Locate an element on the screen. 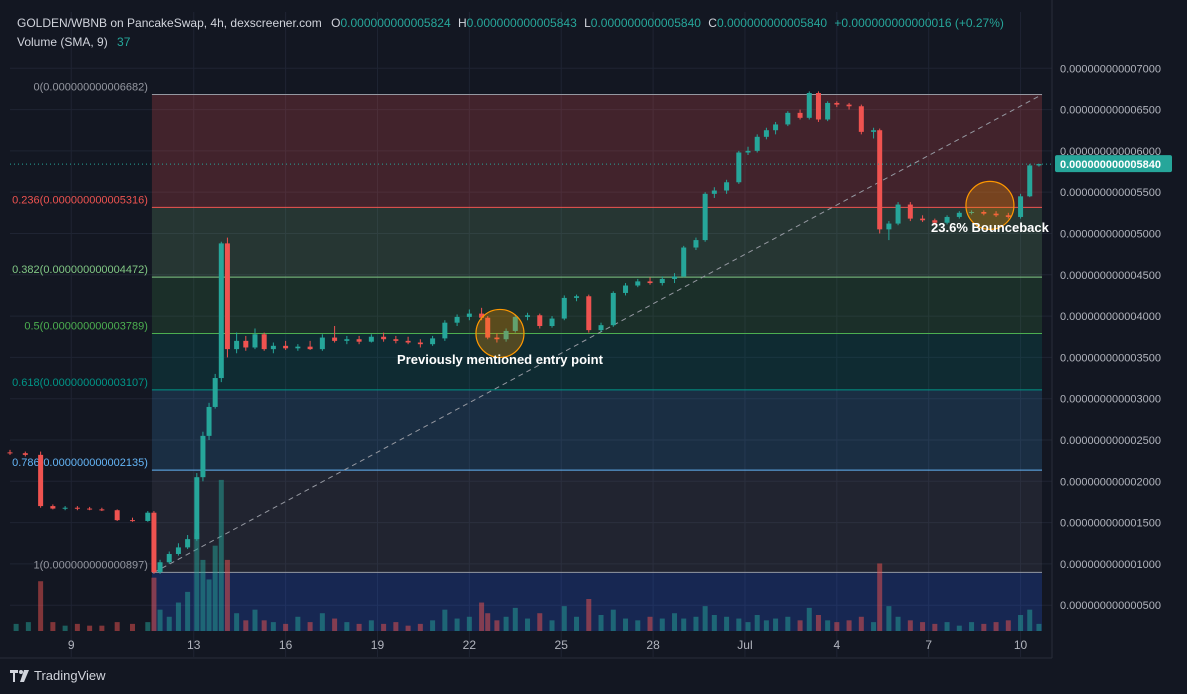 The height and width of the screenshot is (694, 1187). tradingview-logo: TradingView is located at coordinates (58, 675).